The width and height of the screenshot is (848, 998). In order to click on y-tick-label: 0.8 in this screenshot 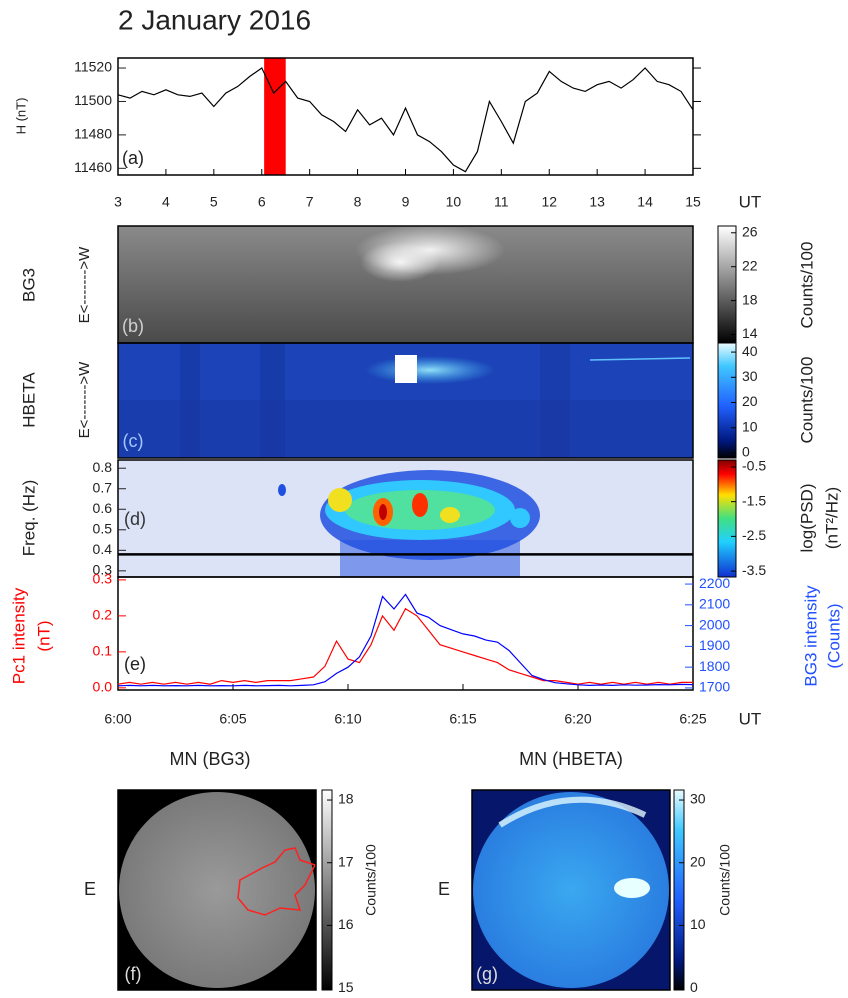, I will do `click(103, 467)`.